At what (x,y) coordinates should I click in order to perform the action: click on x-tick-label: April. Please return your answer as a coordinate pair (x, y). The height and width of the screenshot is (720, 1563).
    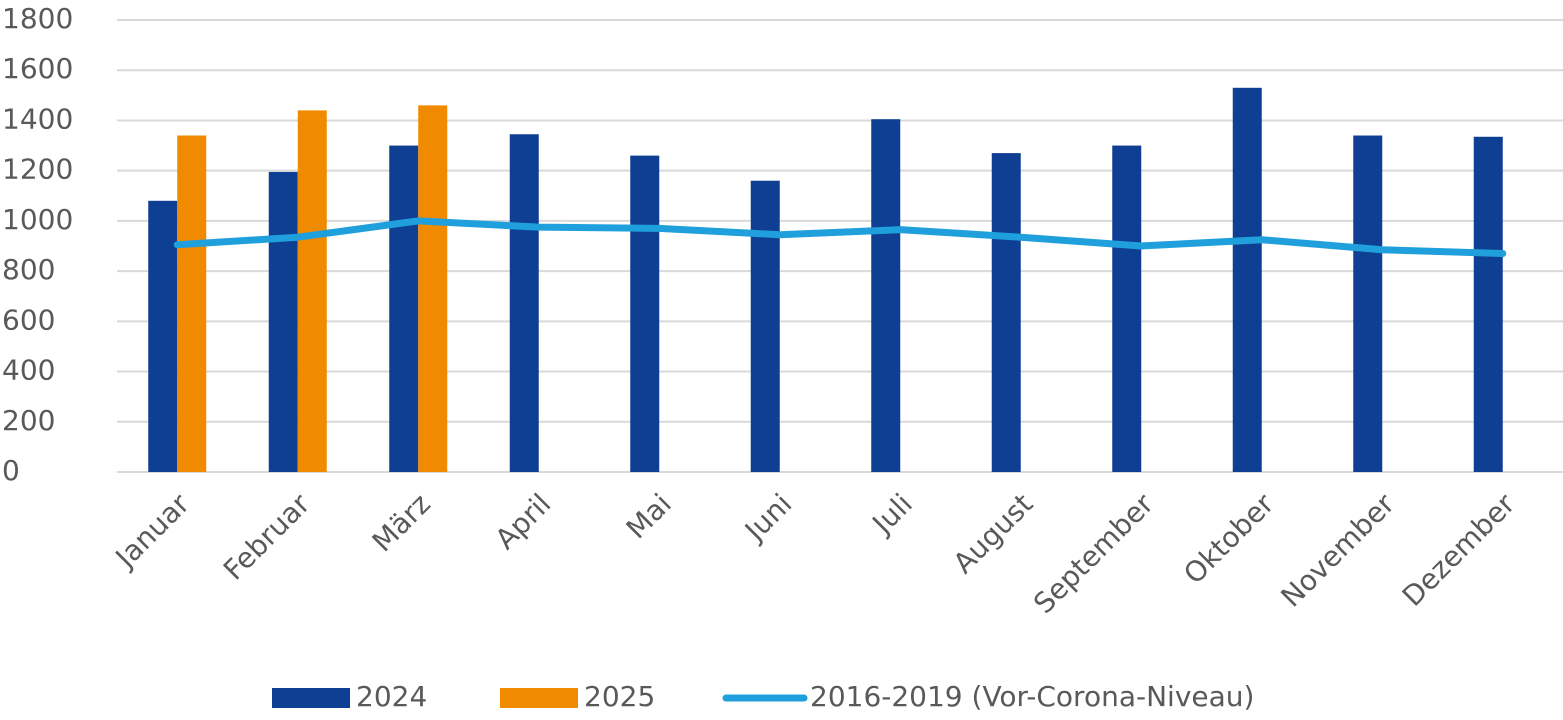
    Looking at the image, I should click on (523, 521).